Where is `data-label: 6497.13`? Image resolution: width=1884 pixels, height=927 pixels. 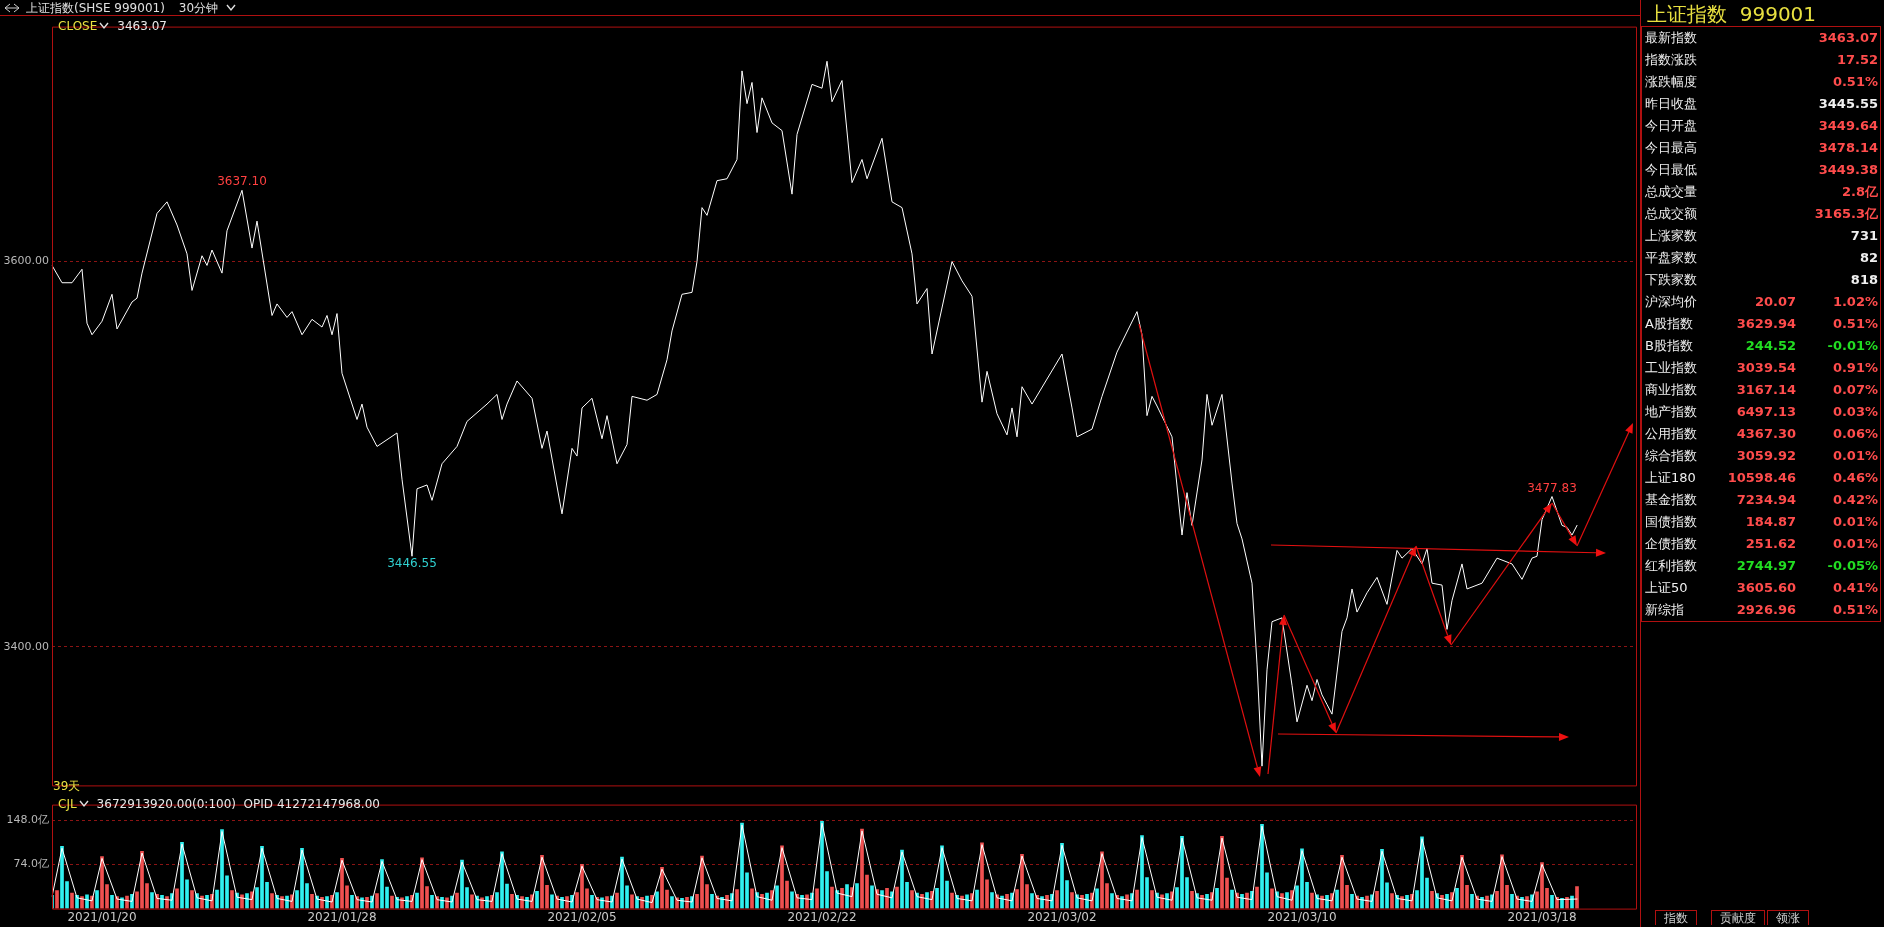 data-label: 6497.13 is located at coordinates (1766, 412).